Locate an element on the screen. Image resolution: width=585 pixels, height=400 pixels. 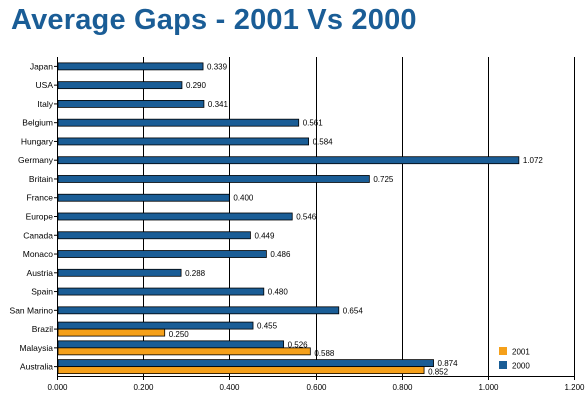
category-label: Japan is located at coordinates (41, 66).